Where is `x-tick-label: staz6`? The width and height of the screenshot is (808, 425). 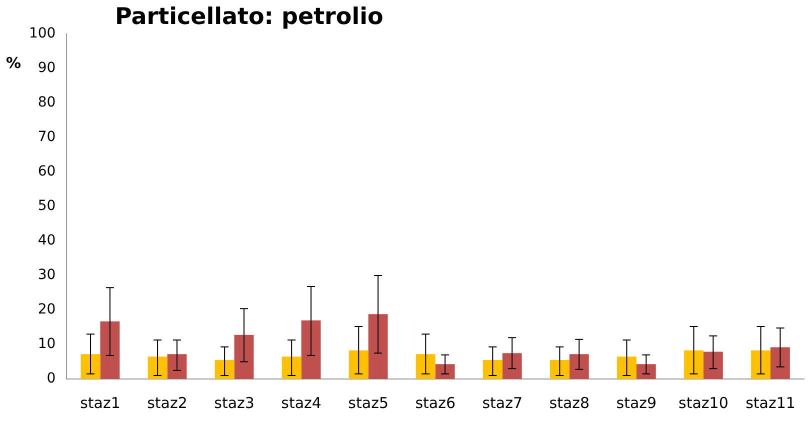
x-tick-label: staz6 is located at coordinates (435, 403).